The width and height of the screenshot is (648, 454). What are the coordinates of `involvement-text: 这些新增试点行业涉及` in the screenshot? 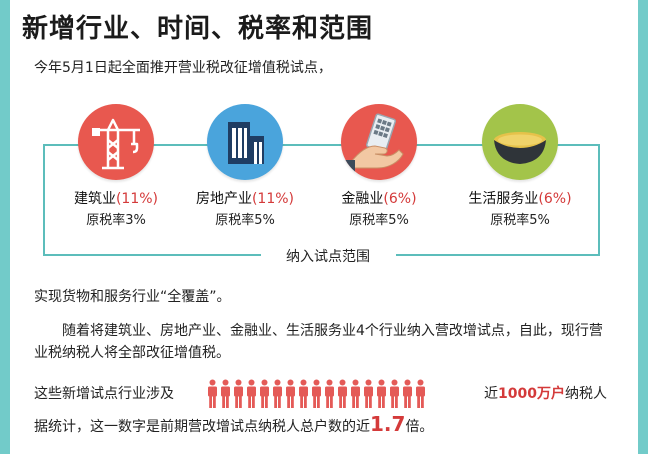 It's located at (104, 394).